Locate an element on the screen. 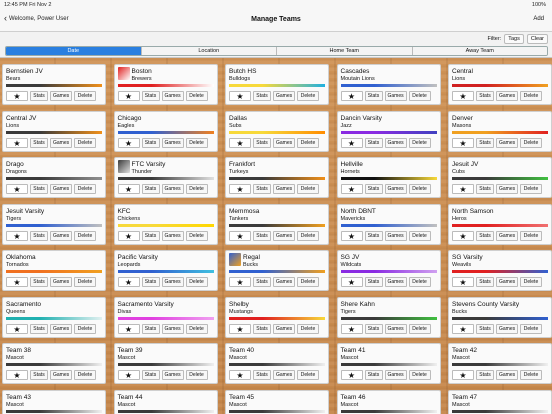 This screenshot has width=552, height=414. team-card: Team 39 Mascot ★ Stats Games Delete is located at coordinates (165, 363).